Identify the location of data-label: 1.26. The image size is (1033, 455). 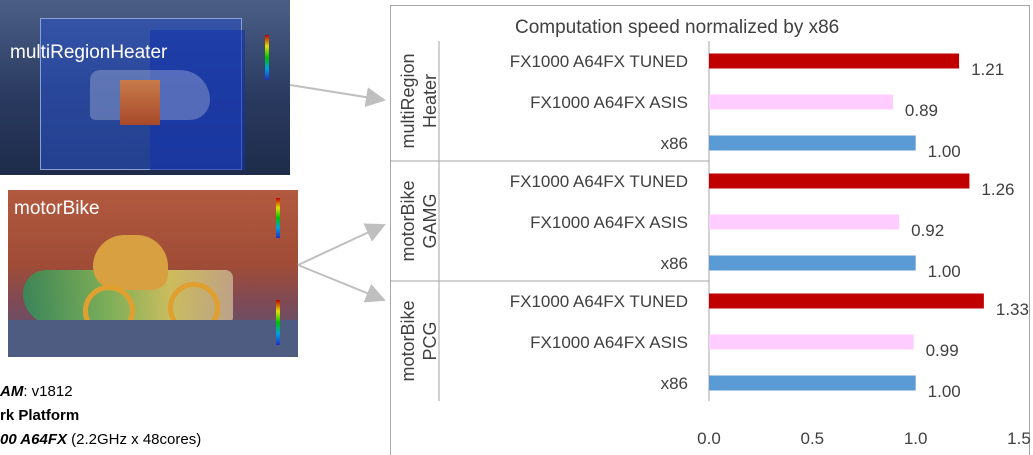
(997, 189).